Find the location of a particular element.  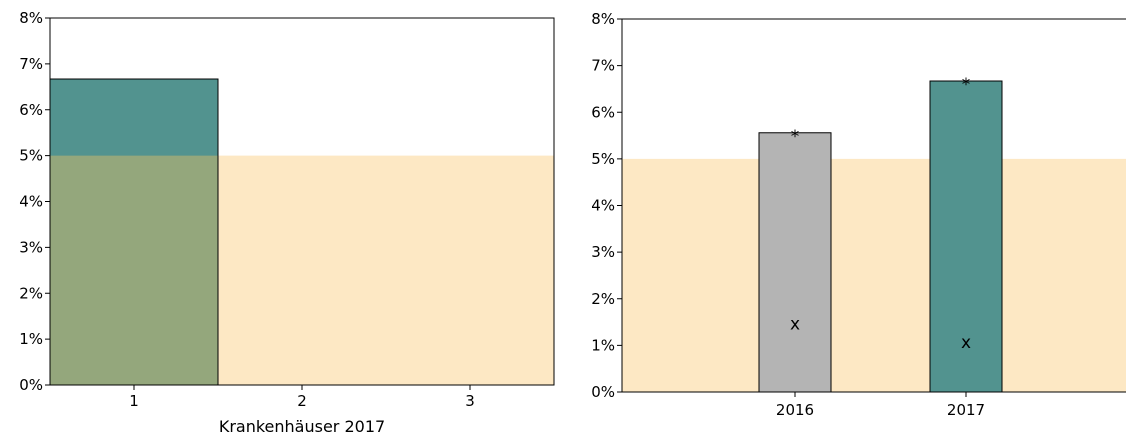

upper-marker-2017: * is located at coordinates (966, 85).